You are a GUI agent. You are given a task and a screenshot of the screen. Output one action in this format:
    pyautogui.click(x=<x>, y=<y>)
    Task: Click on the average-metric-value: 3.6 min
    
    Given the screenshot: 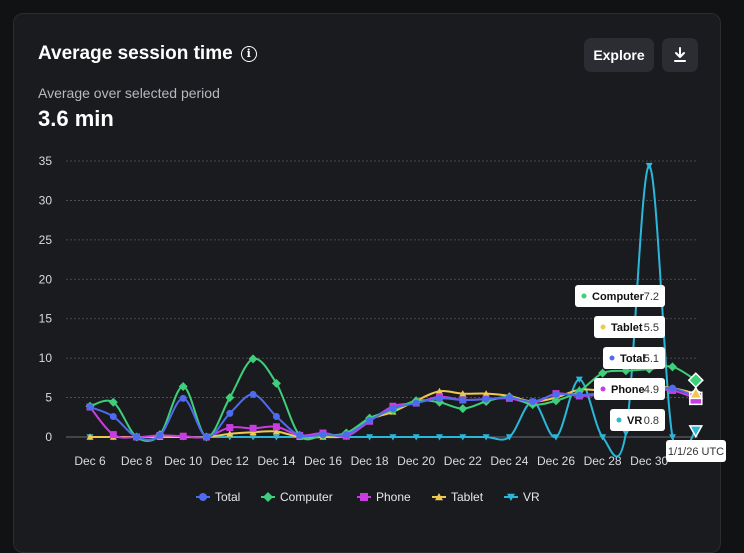 What is the action you would take?
    pyautogui.click(x=76, y=118)
    